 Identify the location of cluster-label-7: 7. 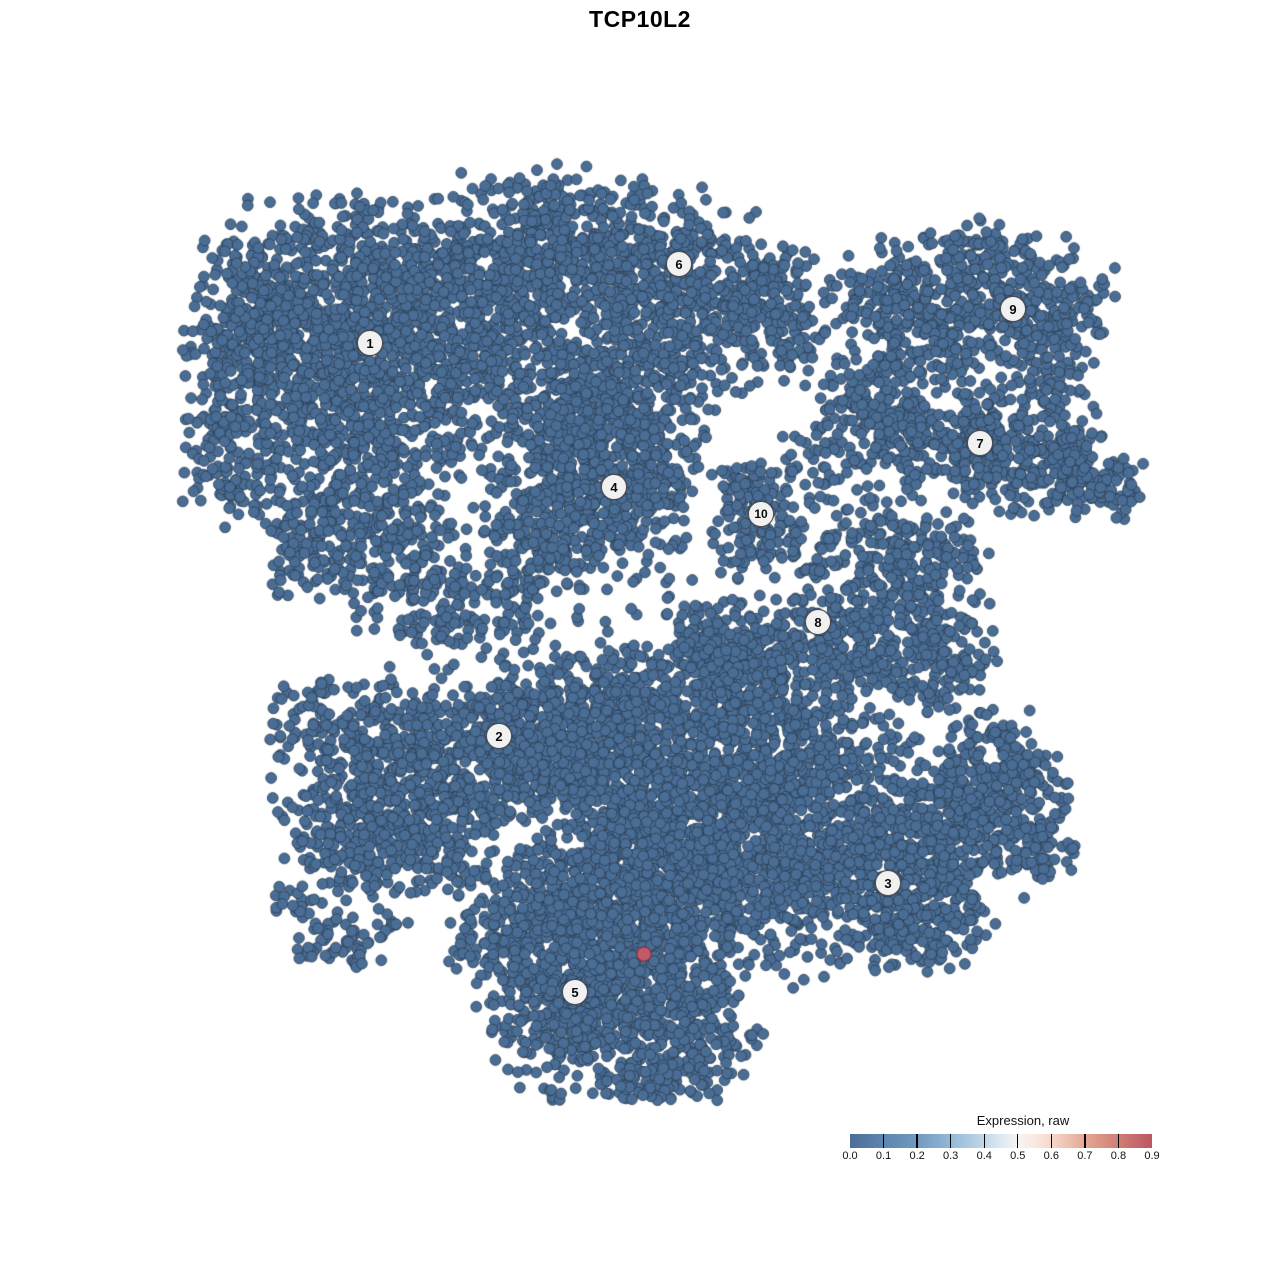
(980, 443).